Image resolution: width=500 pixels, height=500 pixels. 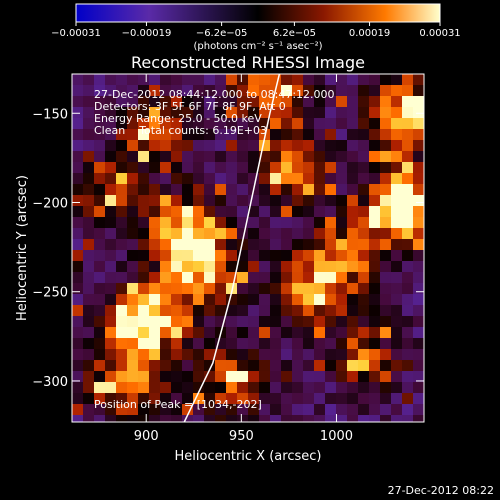 I want to click on footer-date-stamp: 27-Dec-2012 08:22, so click(x=441, y=490).